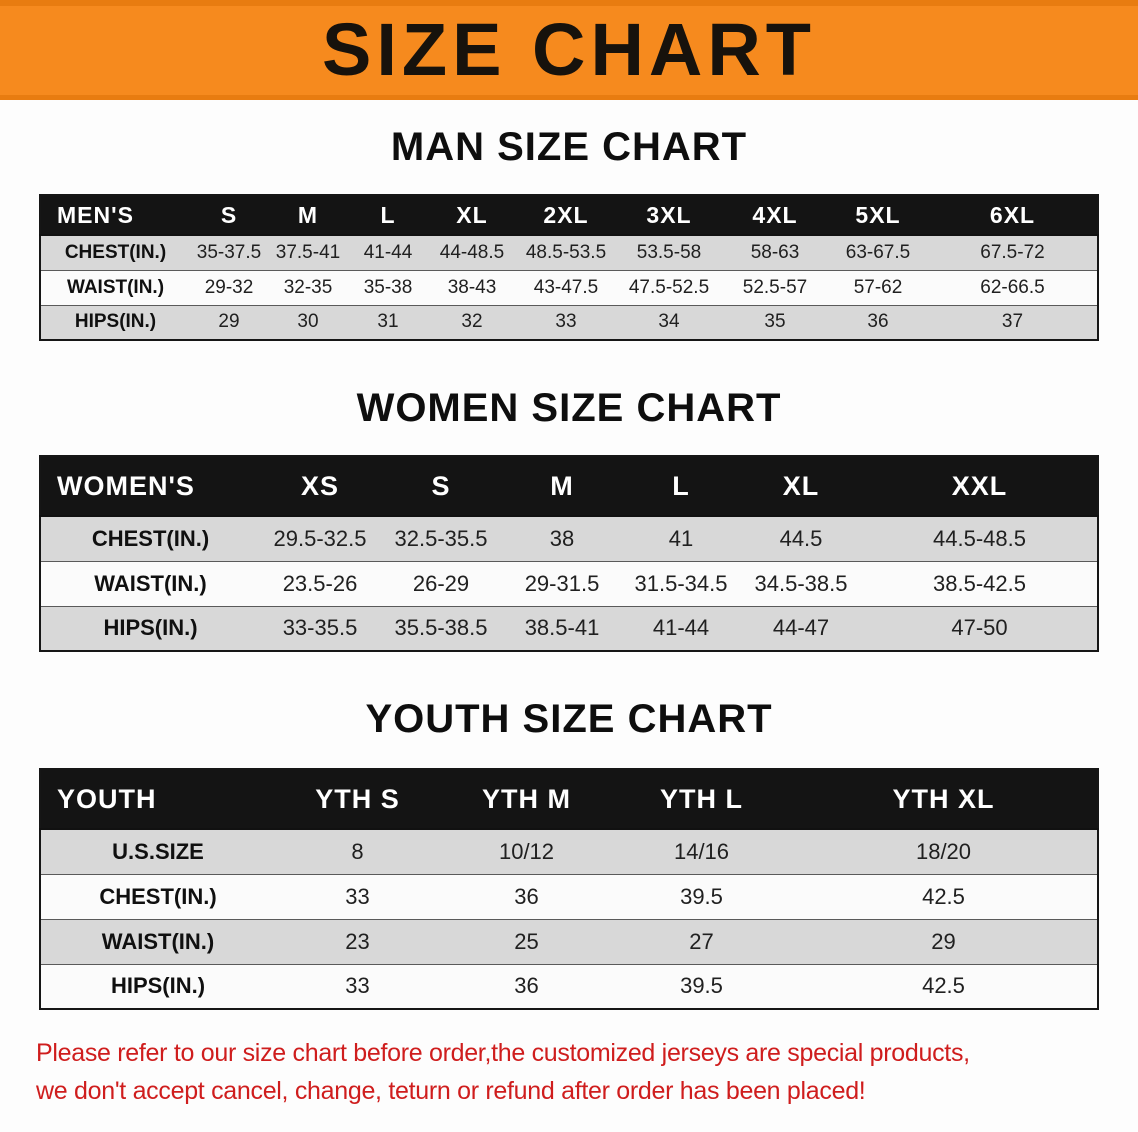  Describe the element at coordinates (308, 215) in the screenshot. I see `size-col-header: M` at that location.